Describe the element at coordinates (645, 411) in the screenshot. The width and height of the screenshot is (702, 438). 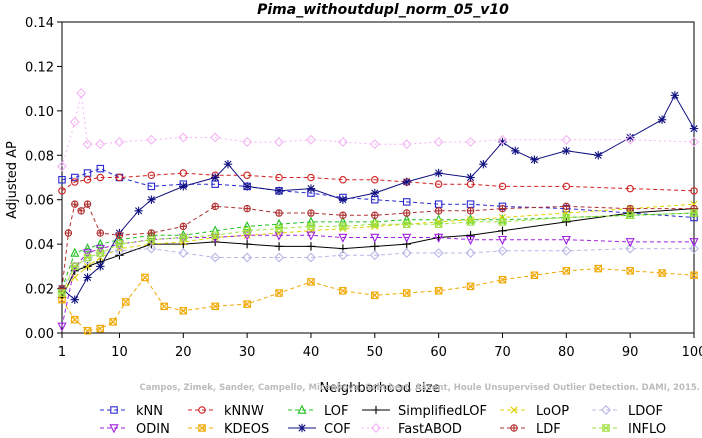
I see `legend-label: LDOF` at that location.